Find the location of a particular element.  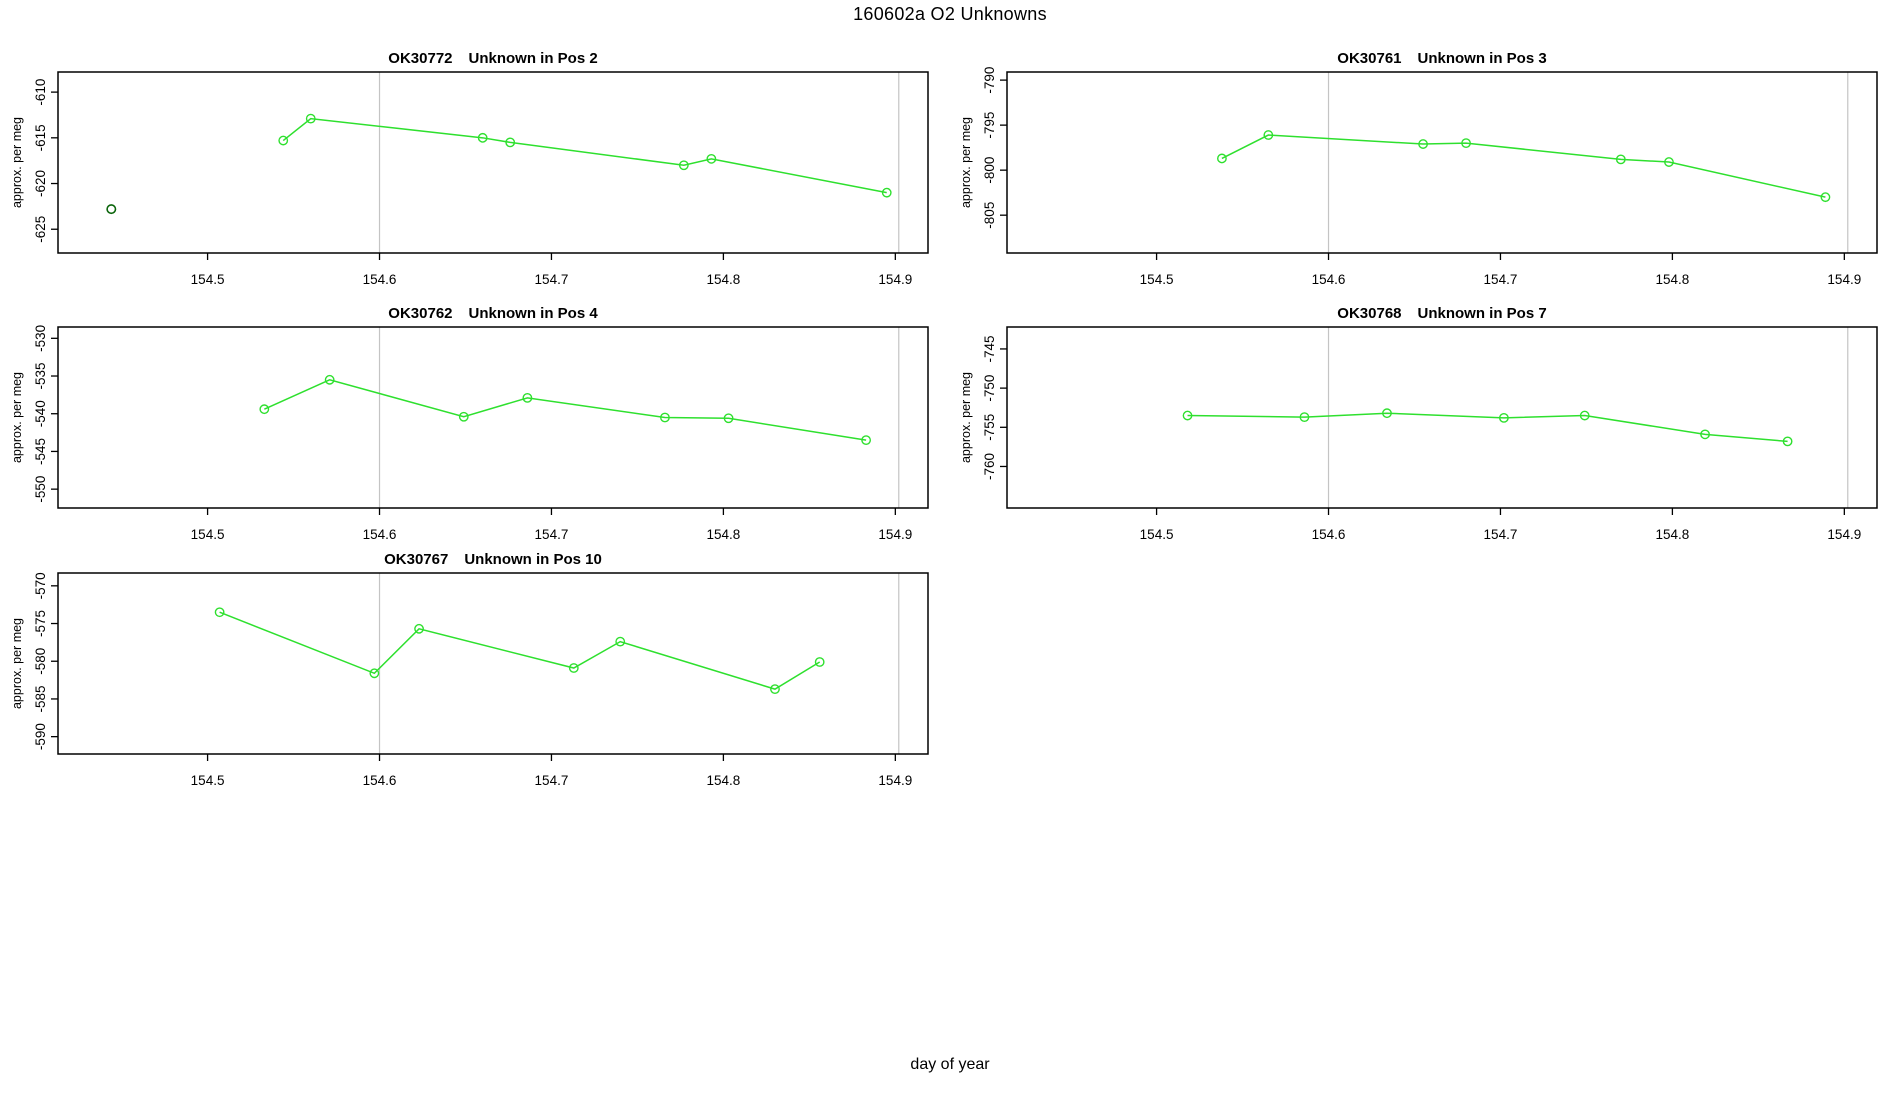

y-tick-label: -550 is located at coordinates (40, 489).